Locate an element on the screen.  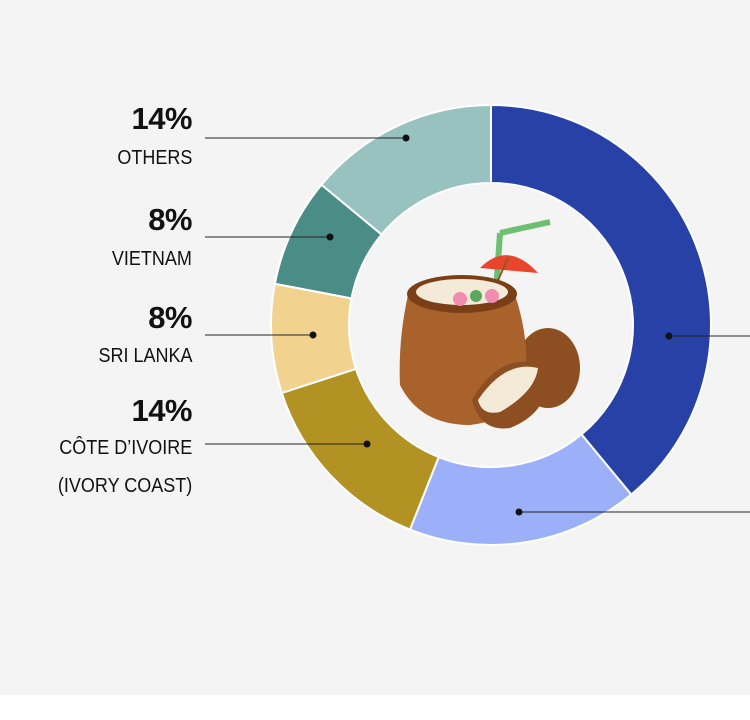
category-label: OTHERS is located at coordinates (154, 158).